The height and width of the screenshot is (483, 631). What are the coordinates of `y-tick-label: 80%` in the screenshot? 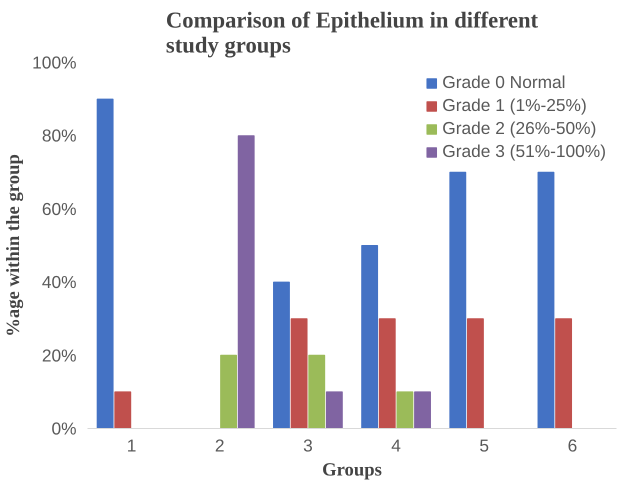 It's located at (59, 136).